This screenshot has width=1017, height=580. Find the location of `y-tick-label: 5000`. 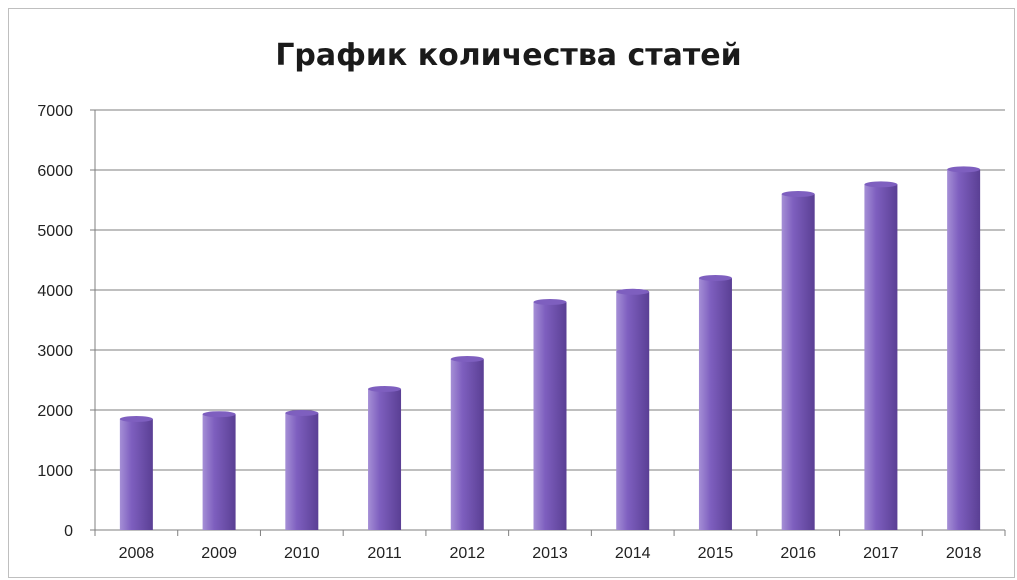

y-tick-label: 5000 is located at coordinates (55, 231).